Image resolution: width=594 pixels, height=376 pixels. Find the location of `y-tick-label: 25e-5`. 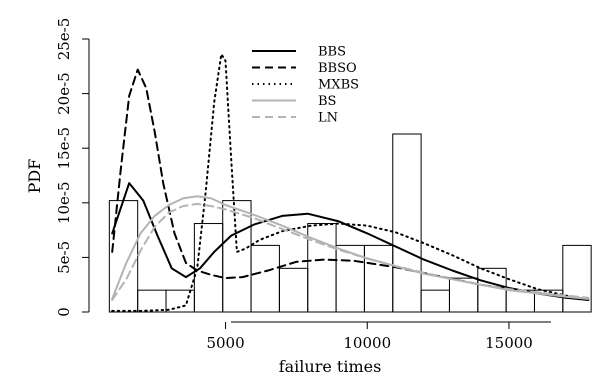

y-tick-label: 25e-5 is located at coordinates (64, 39).